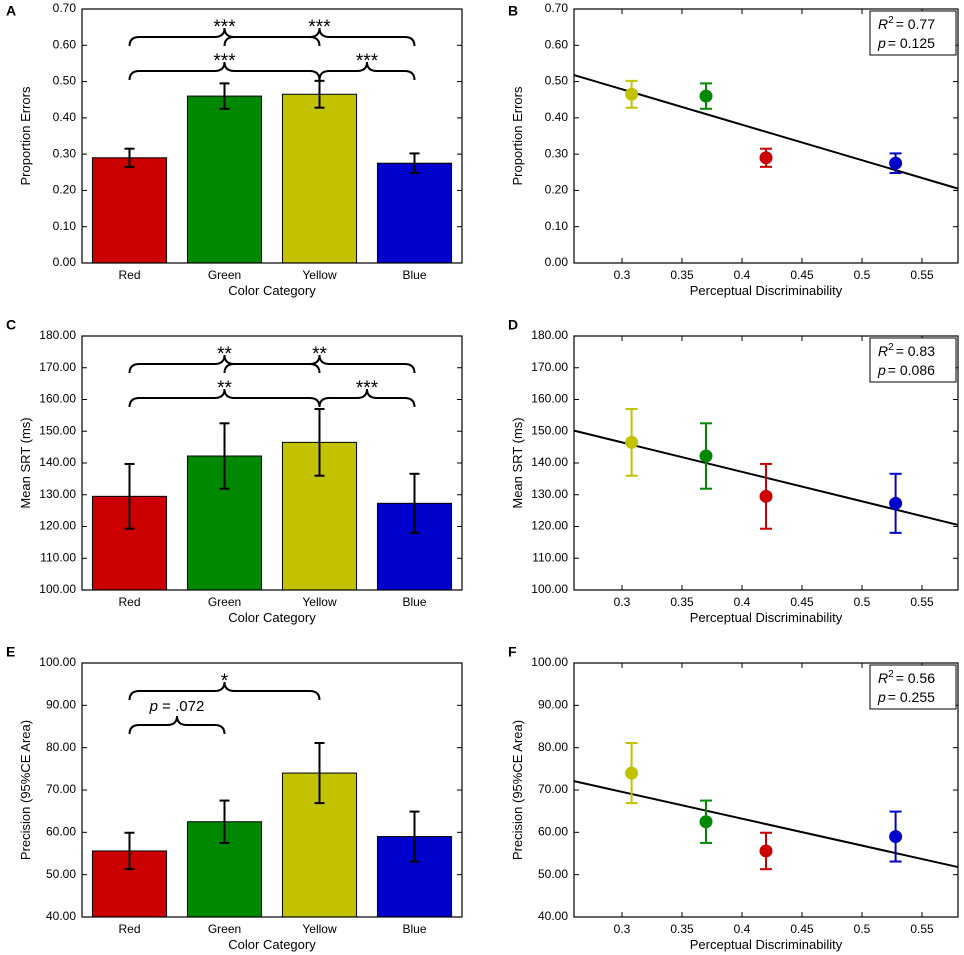 The width and height of the screenshot is (964, 955). Describe the element at coordinates (553, 916) in the screenshot. I see `panel-f-ytick-label: 40.00` at that location.